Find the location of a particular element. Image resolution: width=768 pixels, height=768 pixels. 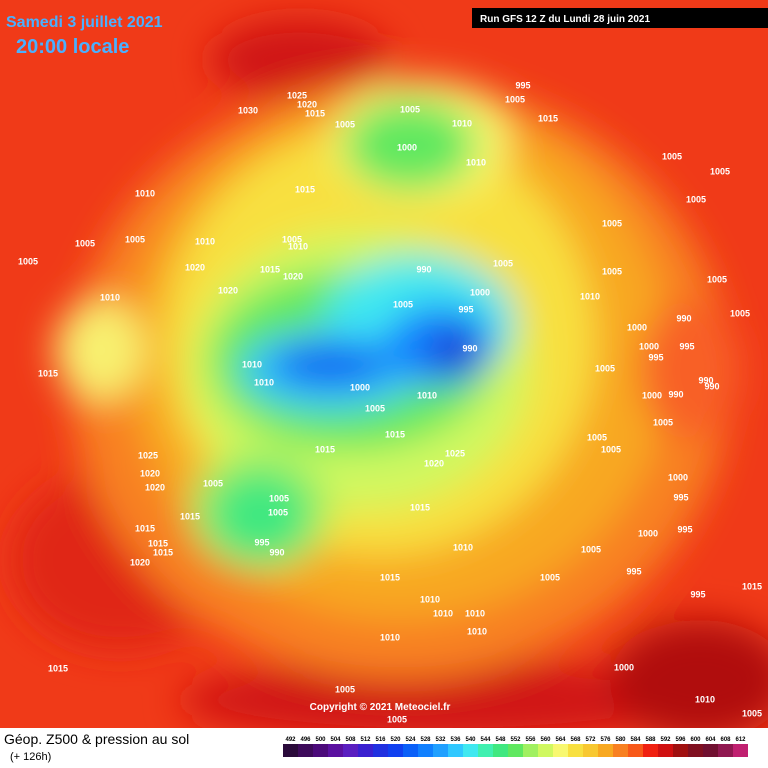

colorbar-label: 580 is located at coordinates (620, 740).